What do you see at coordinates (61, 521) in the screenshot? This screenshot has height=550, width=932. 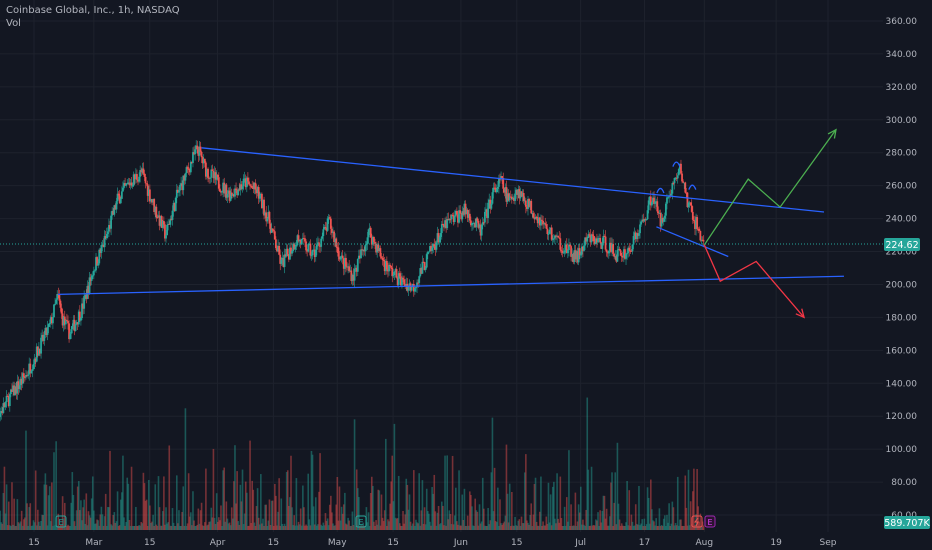 I see `earnings-marker-1: E` at bounding box center [61, 521].